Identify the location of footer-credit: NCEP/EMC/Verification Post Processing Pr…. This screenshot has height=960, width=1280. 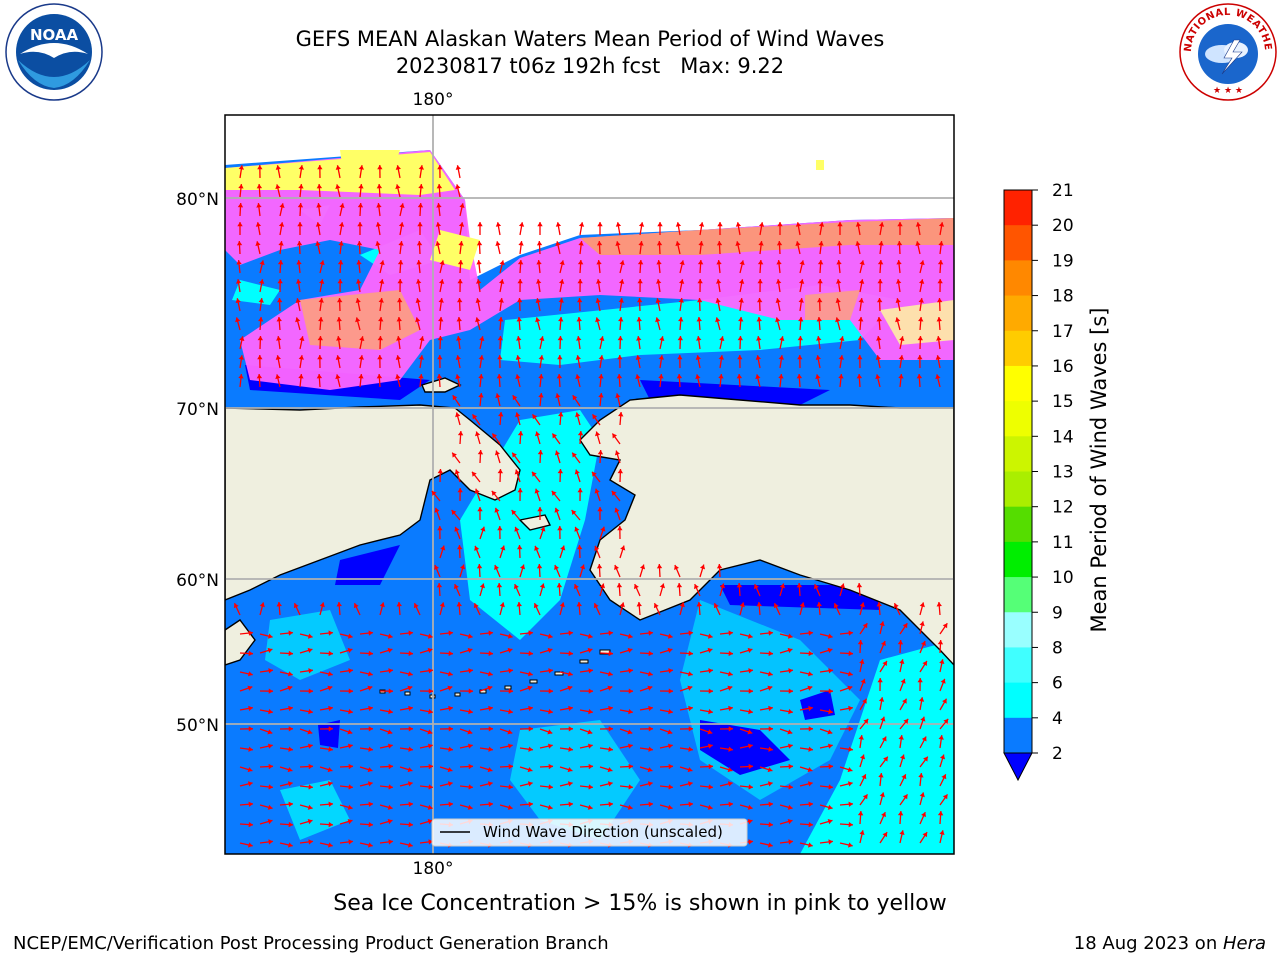
(311, 943).